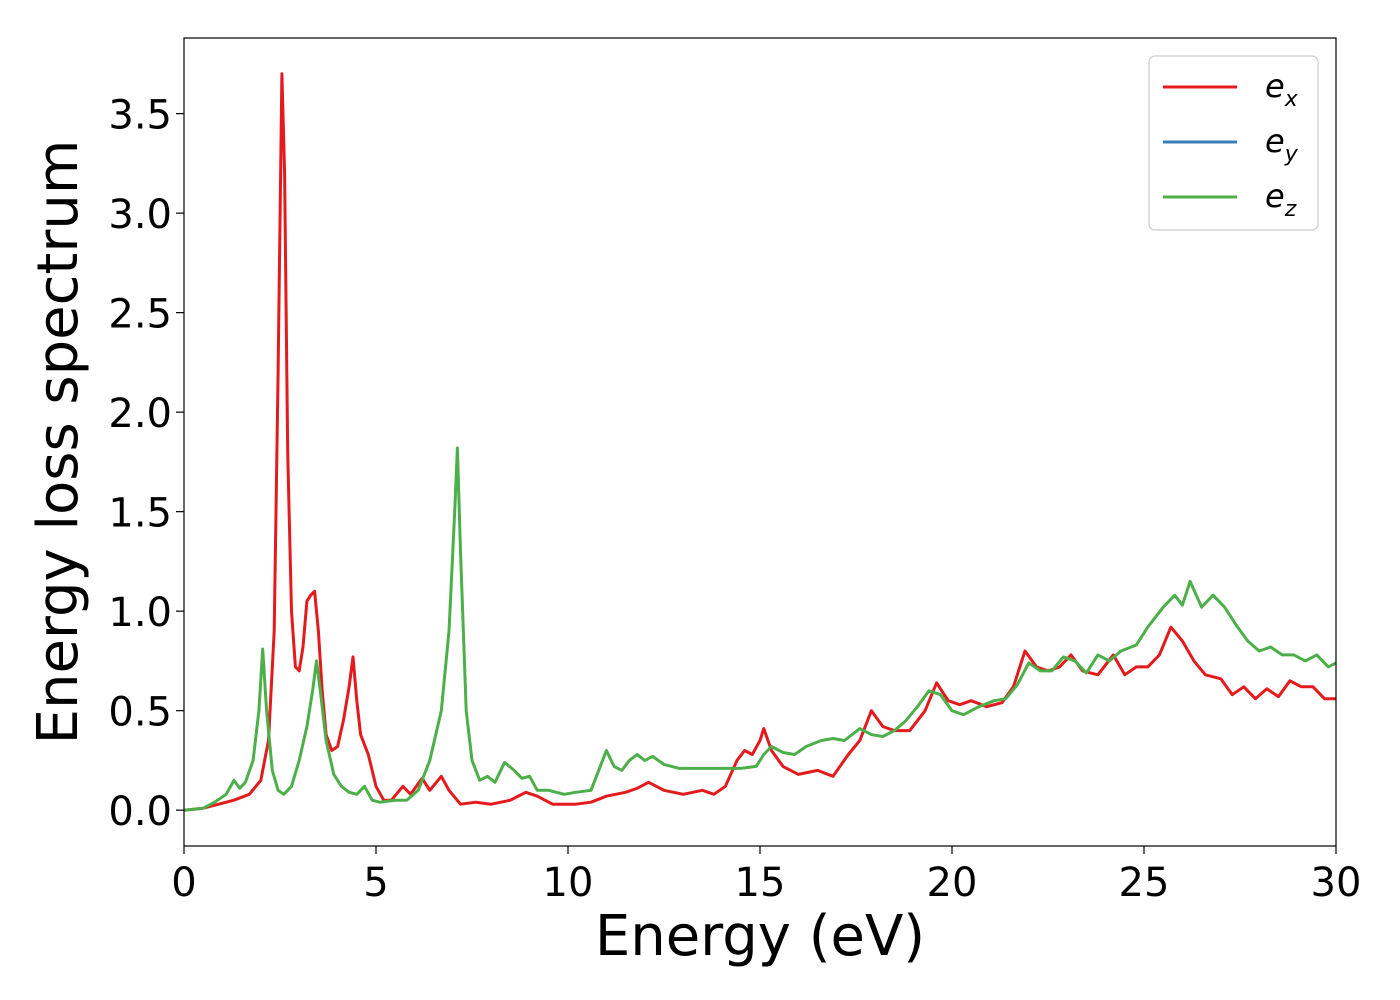  I want to click on y-tick-label: 0.0, so click(140, 812).